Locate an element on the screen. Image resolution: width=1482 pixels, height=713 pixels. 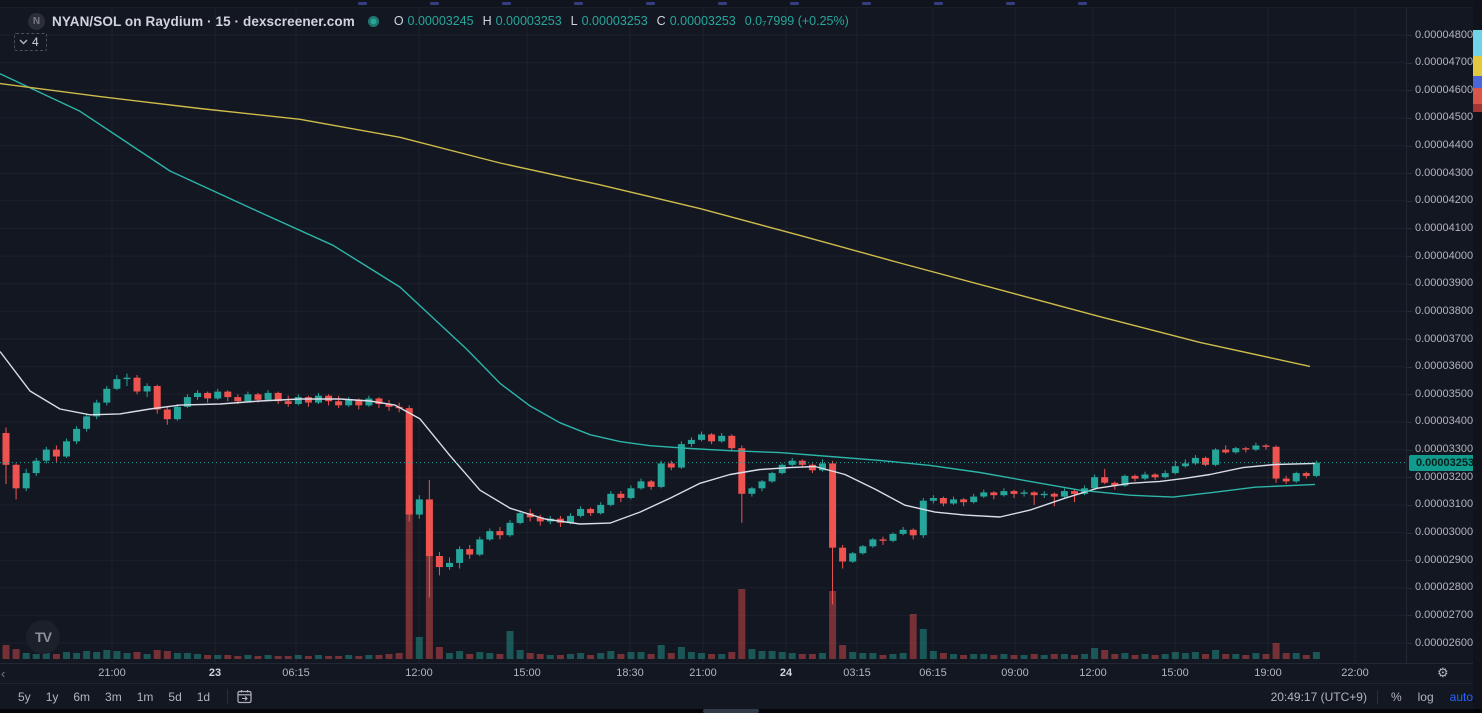
percent-scale-button: % is located at coordinates (1396, 697).